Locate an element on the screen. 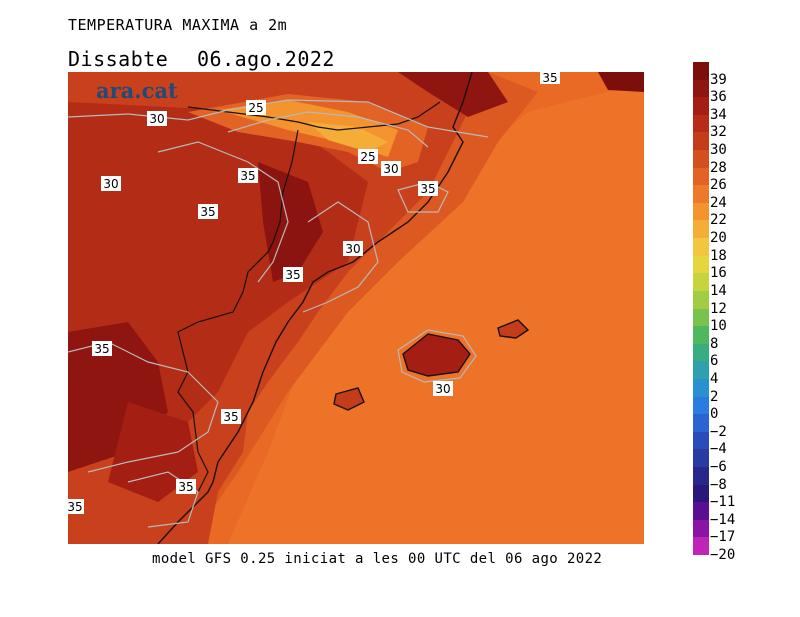 This screenshot has width=800, height=617. color-scale-label: 8 is located at coordinates (714, 343).